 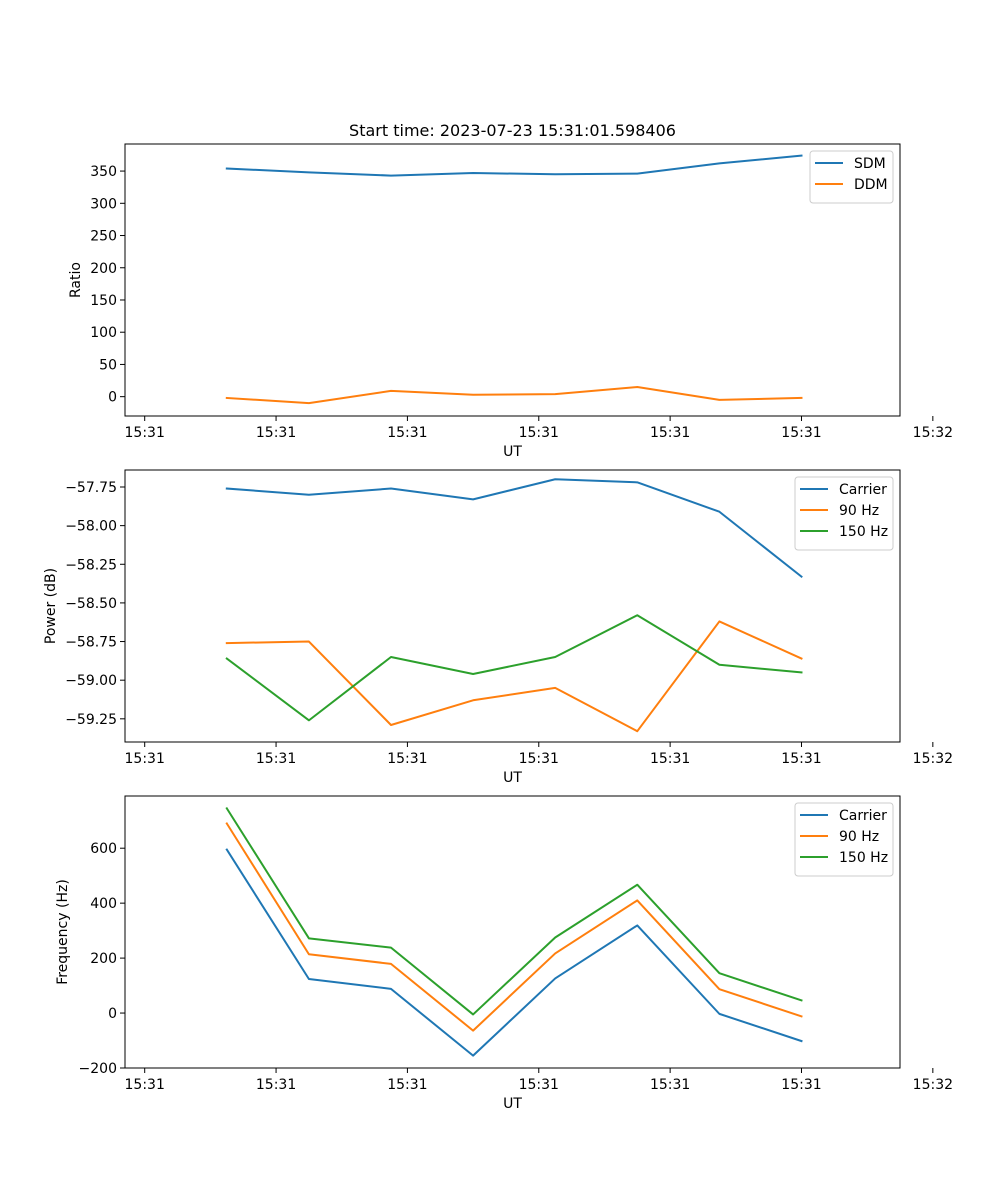 I want to click on legend-label: DDM, so click(x=871, y=185).